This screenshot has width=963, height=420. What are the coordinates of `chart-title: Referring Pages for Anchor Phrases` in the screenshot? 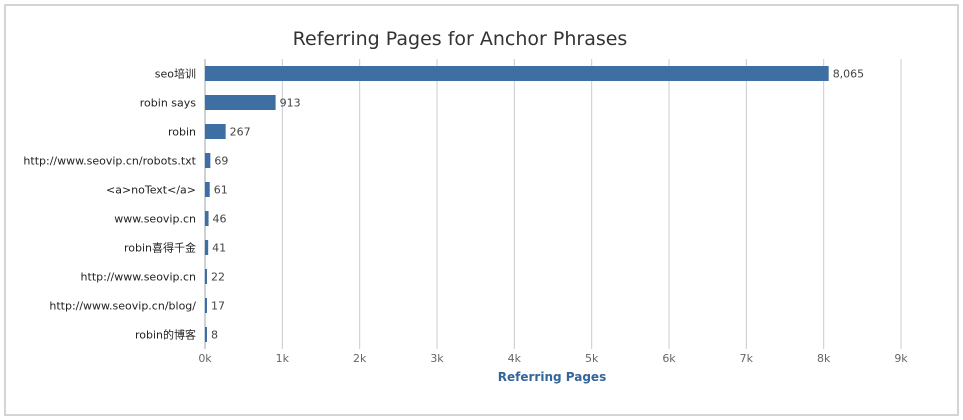 It's located at (460, 39).